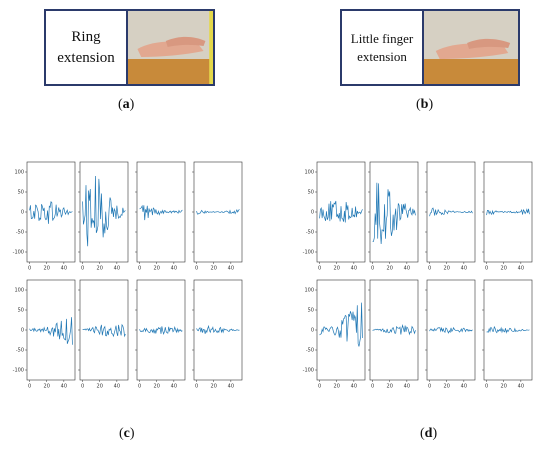 This screenshot has height=449, width=550. What do you see at coordinates (87, 47) in the screenshot?
I see `gesture-label: Ring extension` at bounding box center [87, 47].